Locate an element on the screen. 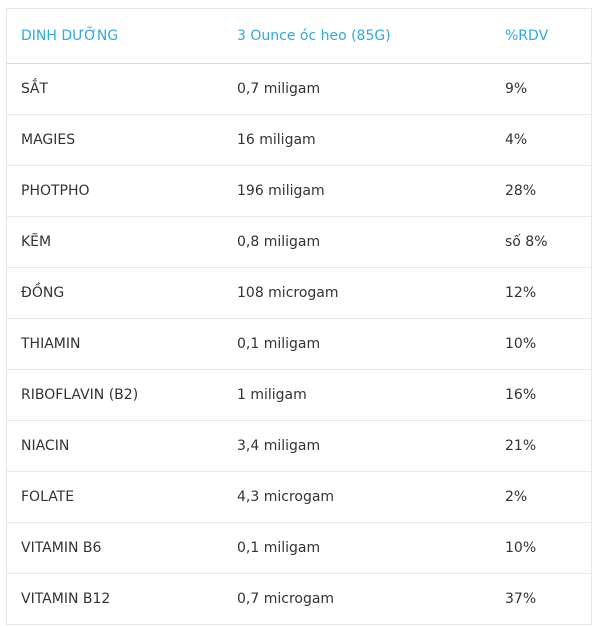  rdv-cell: 37% is located at coordinates (538, 598).